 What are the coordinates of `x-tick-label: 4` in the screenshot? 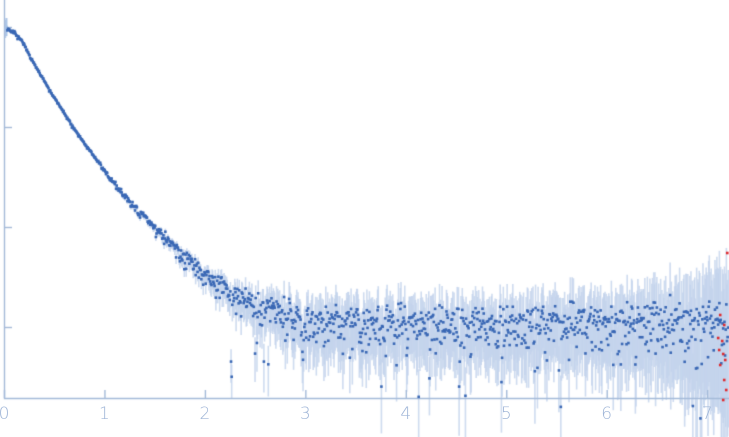 It's located at (406, 414).